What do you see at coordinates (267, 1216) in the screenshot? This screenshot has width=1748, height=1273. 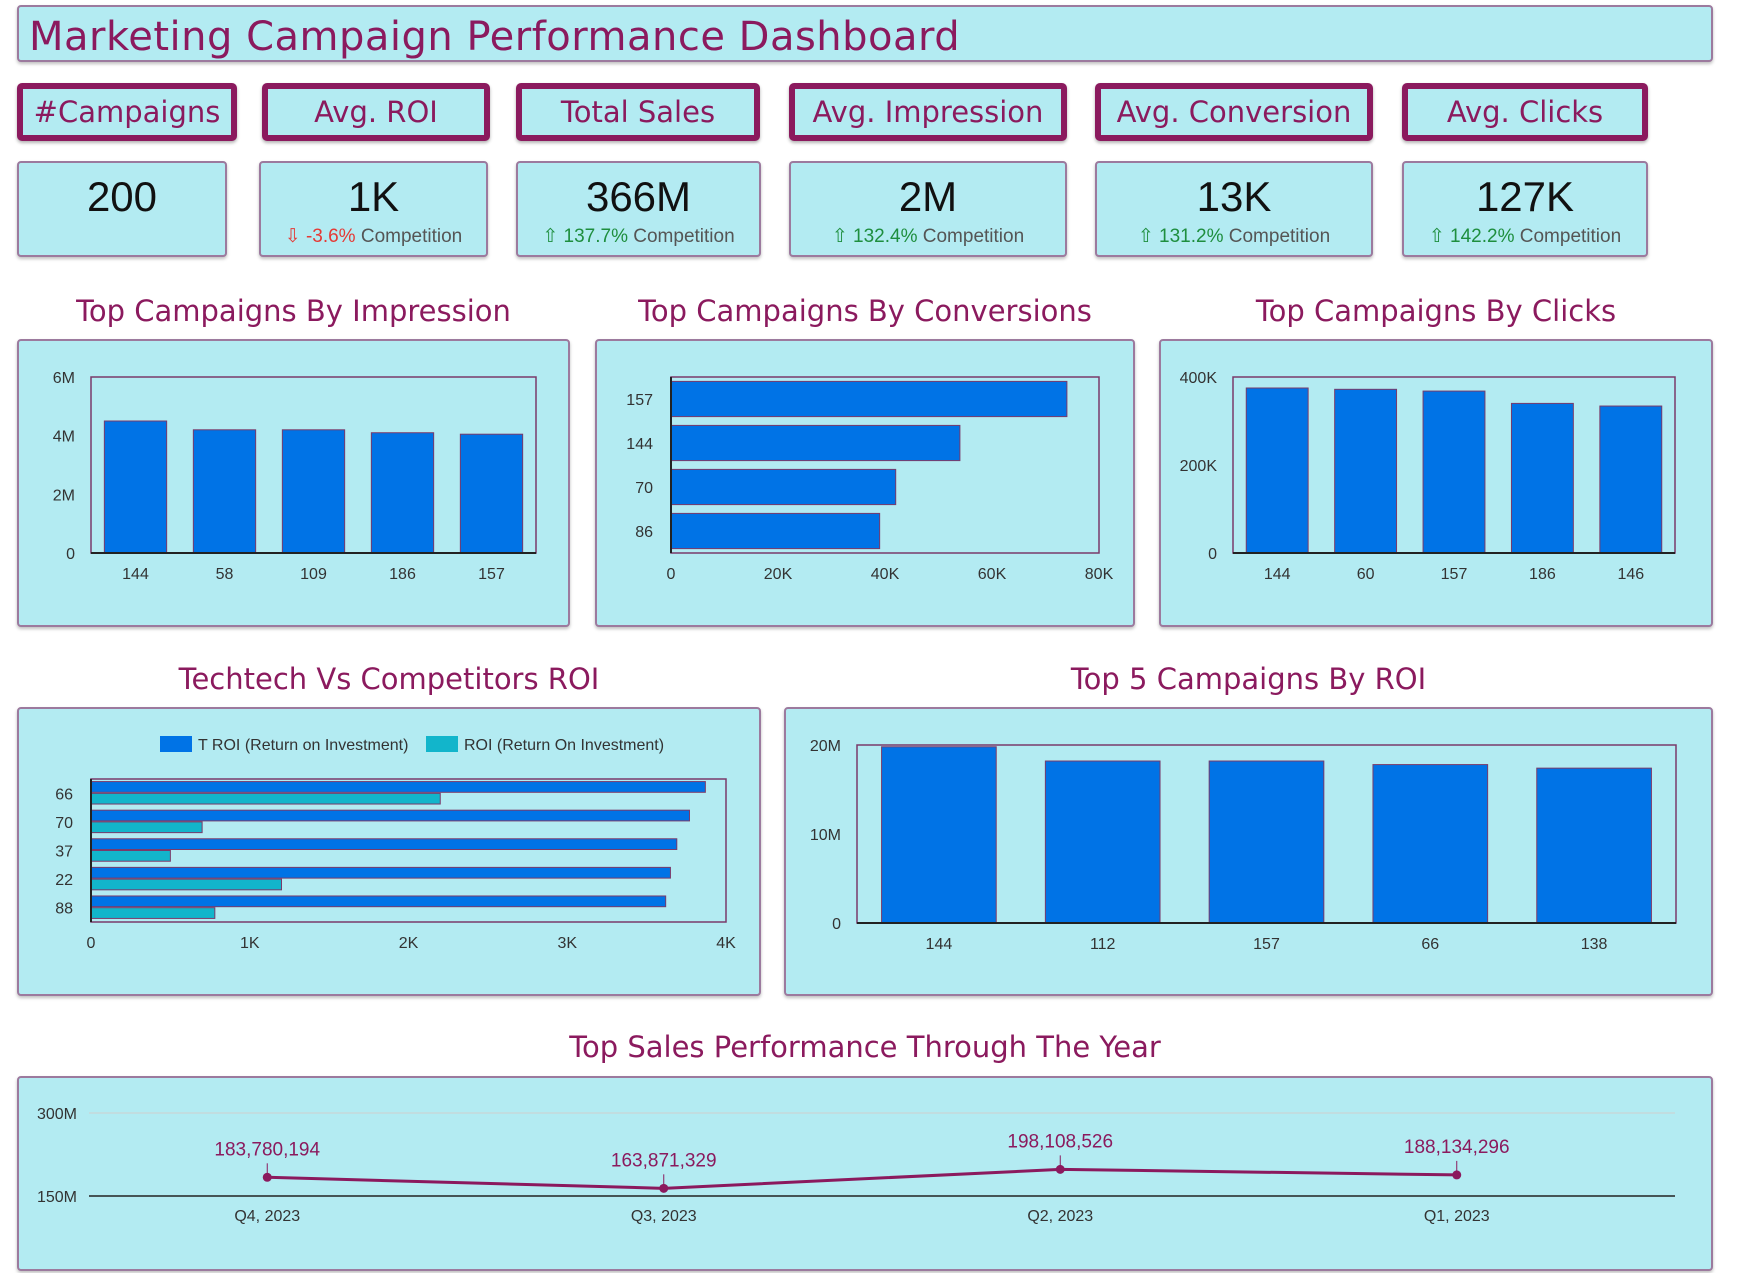 I see `x-tick-label: Q4, 2023` at bounding box center [267, 1216].